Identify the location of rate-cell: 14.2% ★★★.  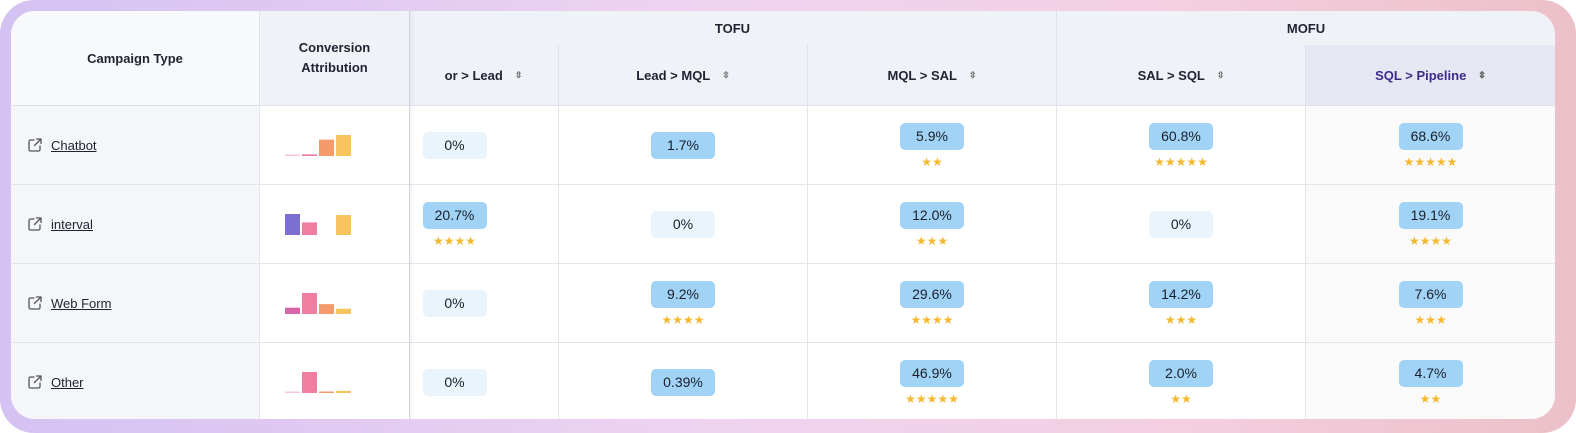
(1181, 303).